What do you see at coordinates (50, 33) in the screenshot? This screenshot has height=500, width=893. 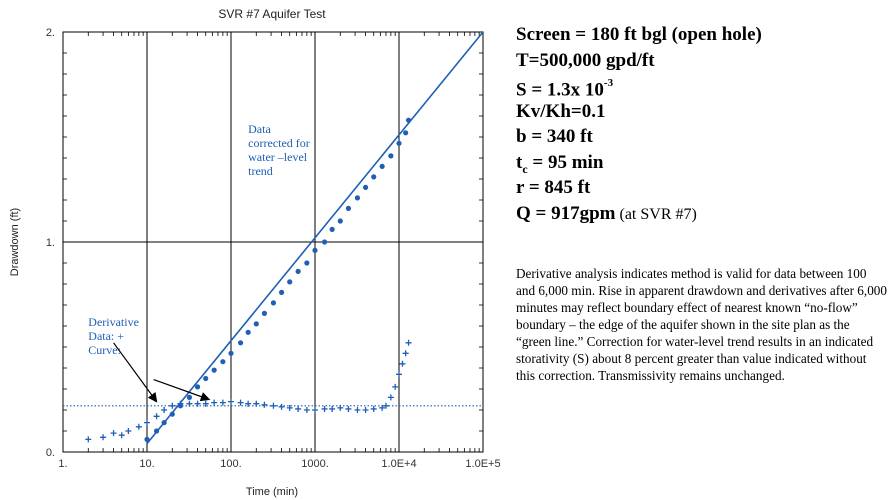 I see `y-tick-label: 2.` at bounding box center [50, 33].